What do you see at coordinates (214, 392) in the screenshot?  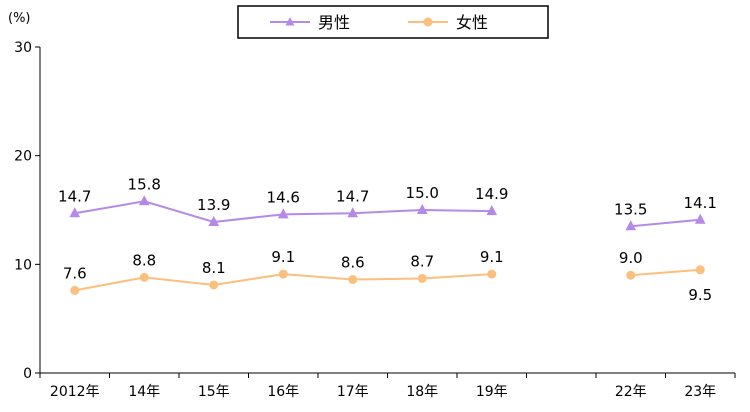 I see `x-tick-label: 15年` at bounding box center [214, 392].